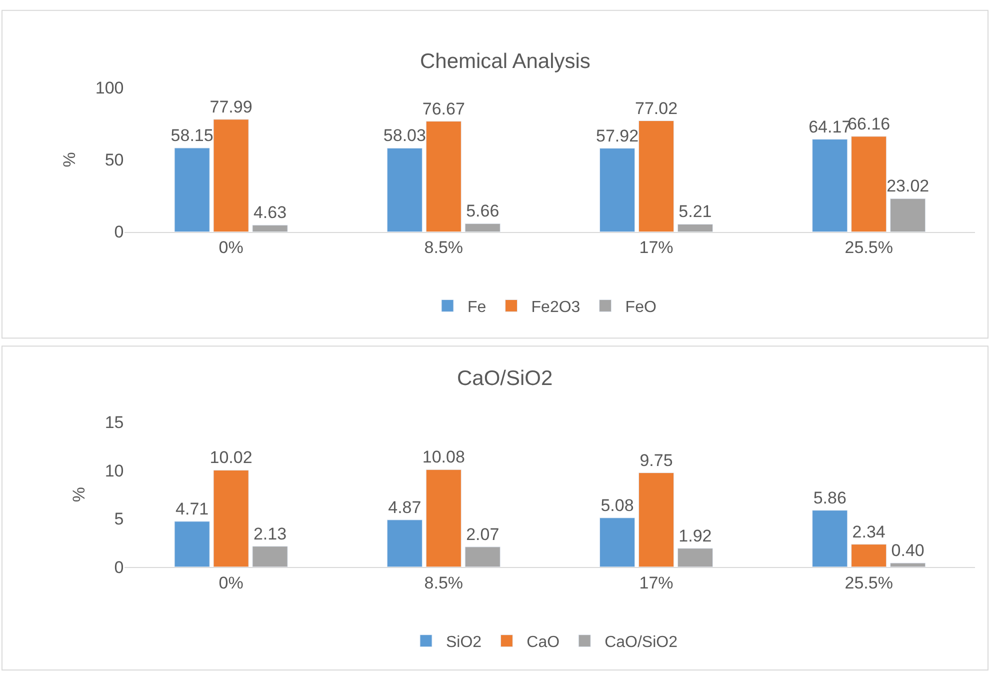 Image resolution: width=990 pixels, height=680 pixels. Describe the element at coordinates (695, 212) in the screenshot. I see `data-label: 5.21` at that location.